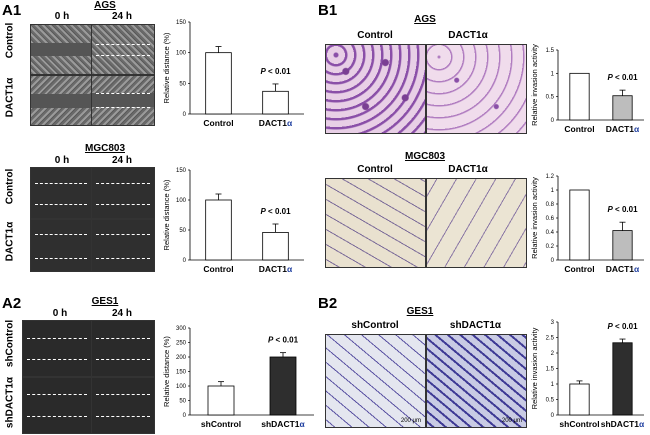  I want to click on a1-mgc-title: MGC803, so click(104, 148).